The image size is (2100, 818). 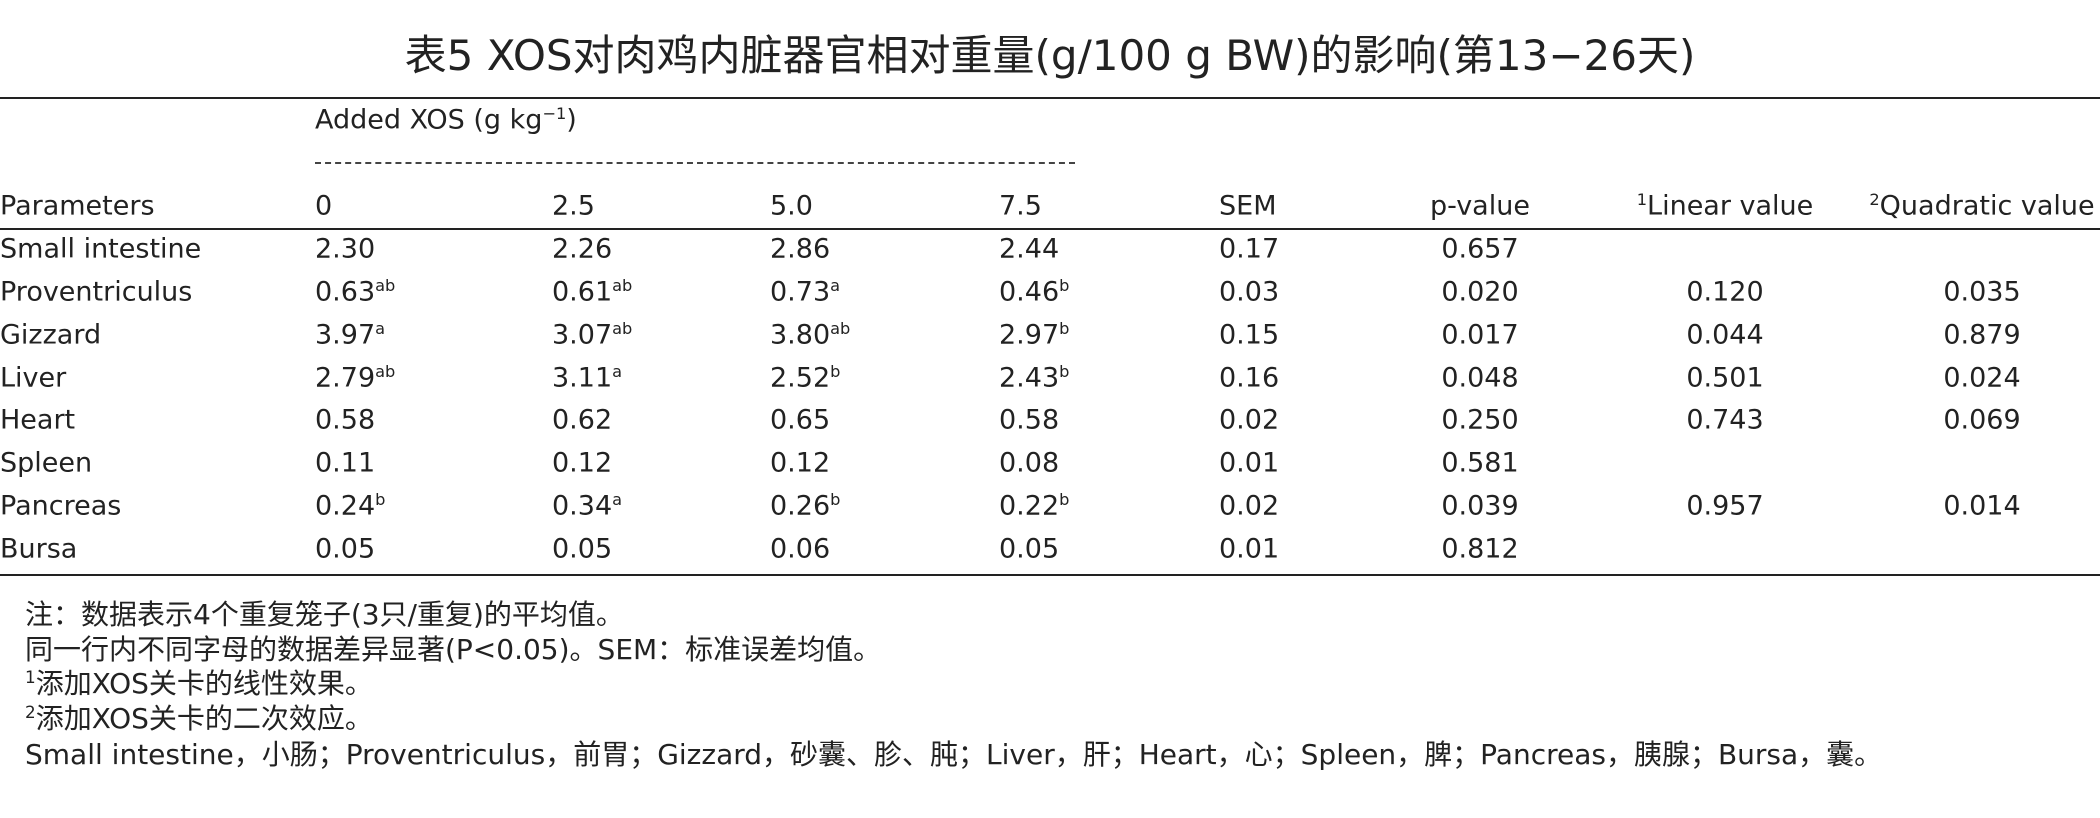 I want to click on cell-text: ), so click(x=571, y=120).